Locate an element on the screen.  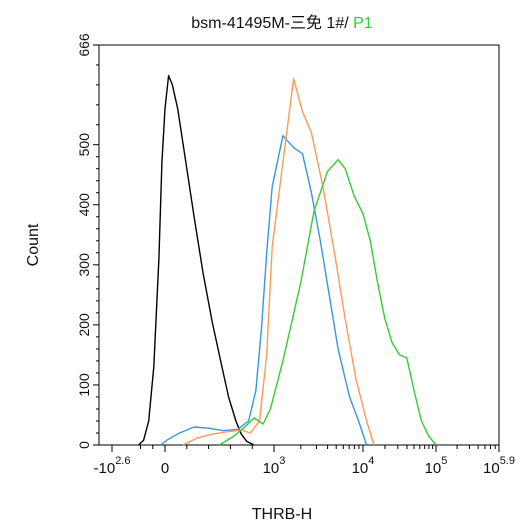
x-tick-exponent: 5.9 is located at coordinates (507, 461).